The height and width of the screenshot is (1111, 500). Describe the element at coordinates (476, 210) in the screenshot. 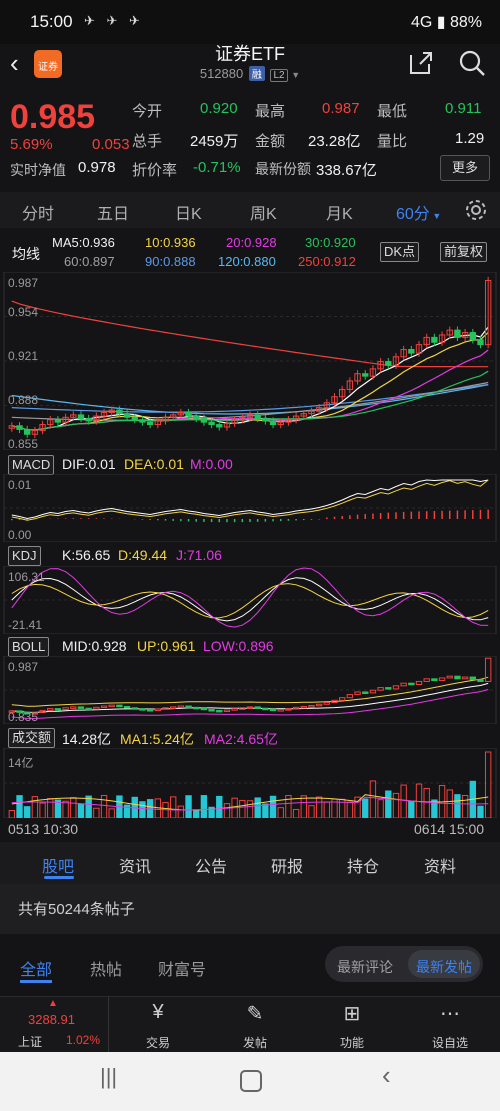

I see `settings-gear-icon` at that location.